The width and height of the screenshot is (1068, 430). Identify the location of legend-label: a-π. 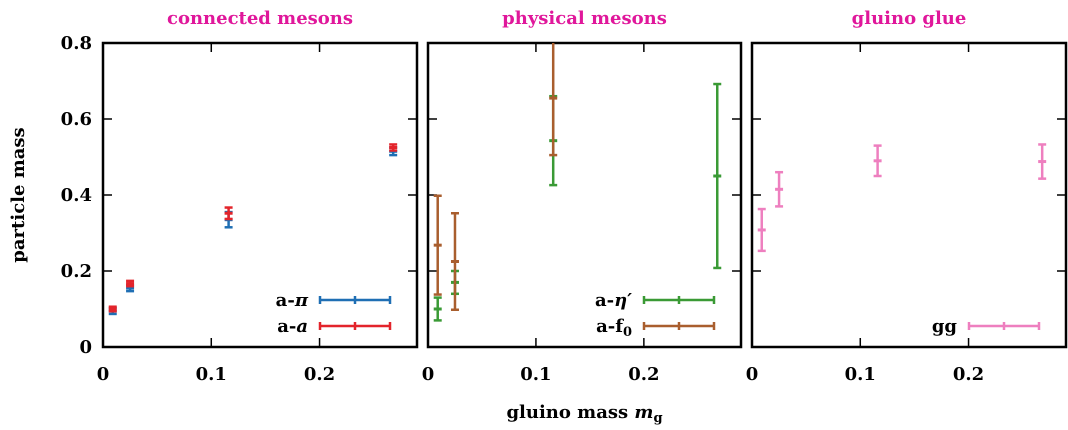
(292, 300).